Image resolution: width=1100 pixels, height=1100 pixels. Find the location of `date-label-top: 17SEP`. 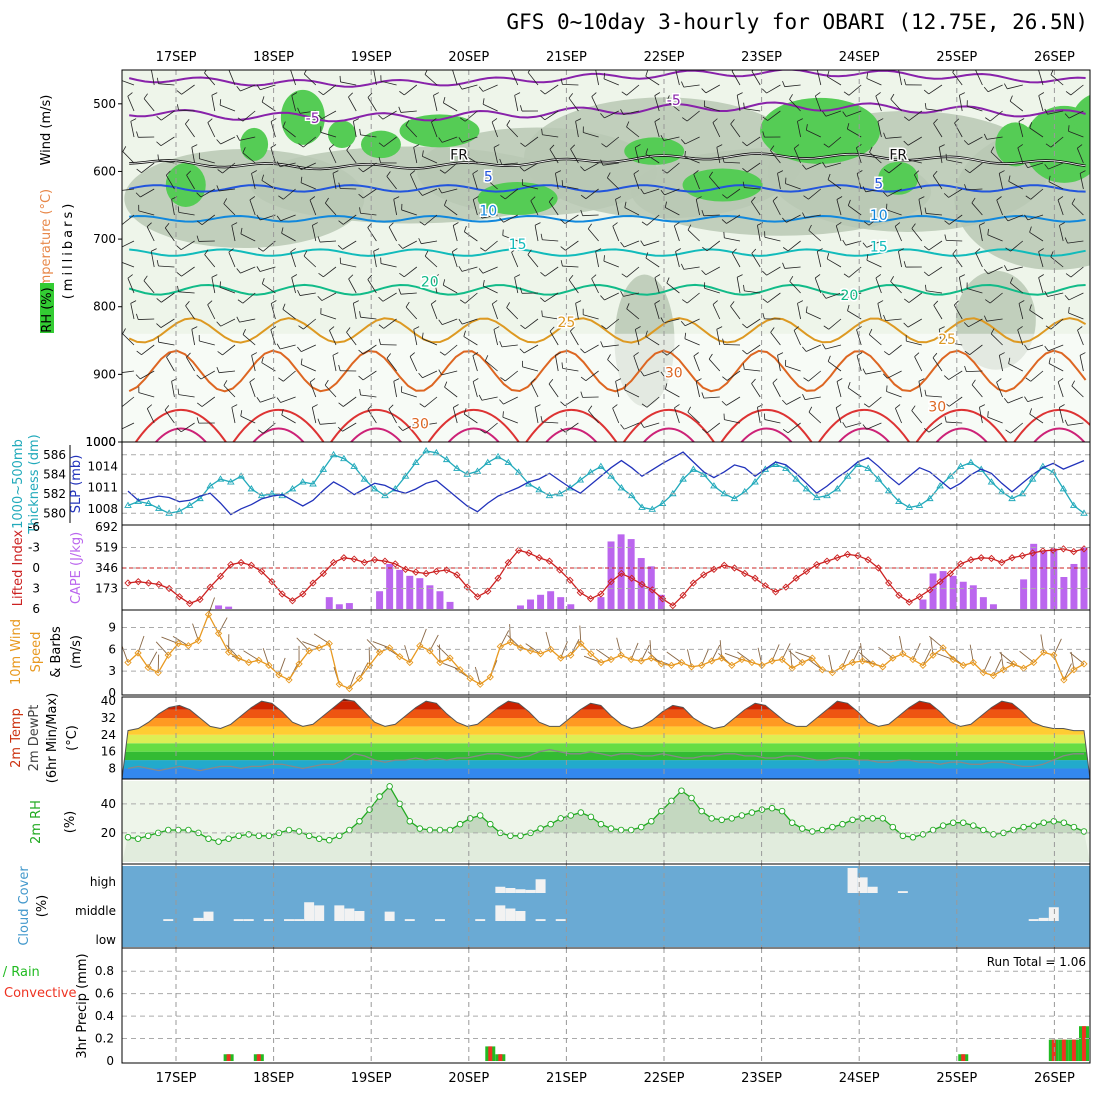

date-label-top: 17SEP is located at coordinates (176, 57).